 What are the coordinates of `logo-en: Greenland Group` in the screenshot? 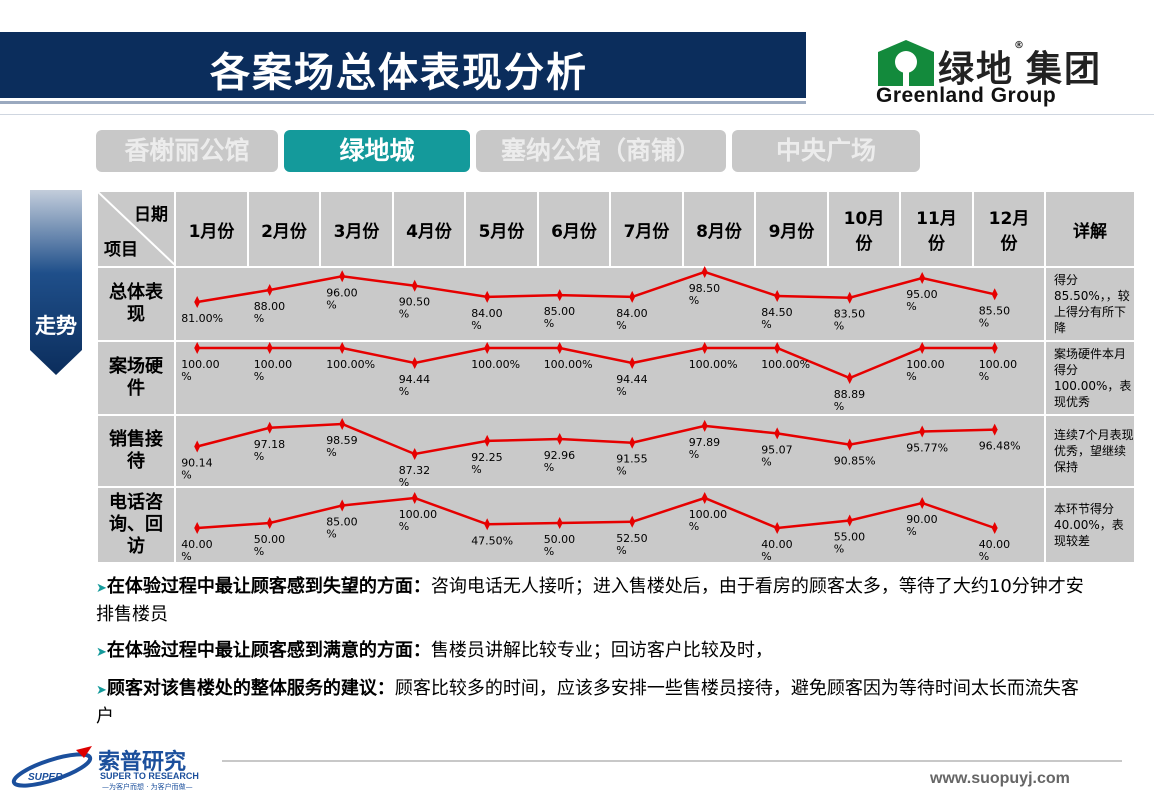 It's located at (966, 95).